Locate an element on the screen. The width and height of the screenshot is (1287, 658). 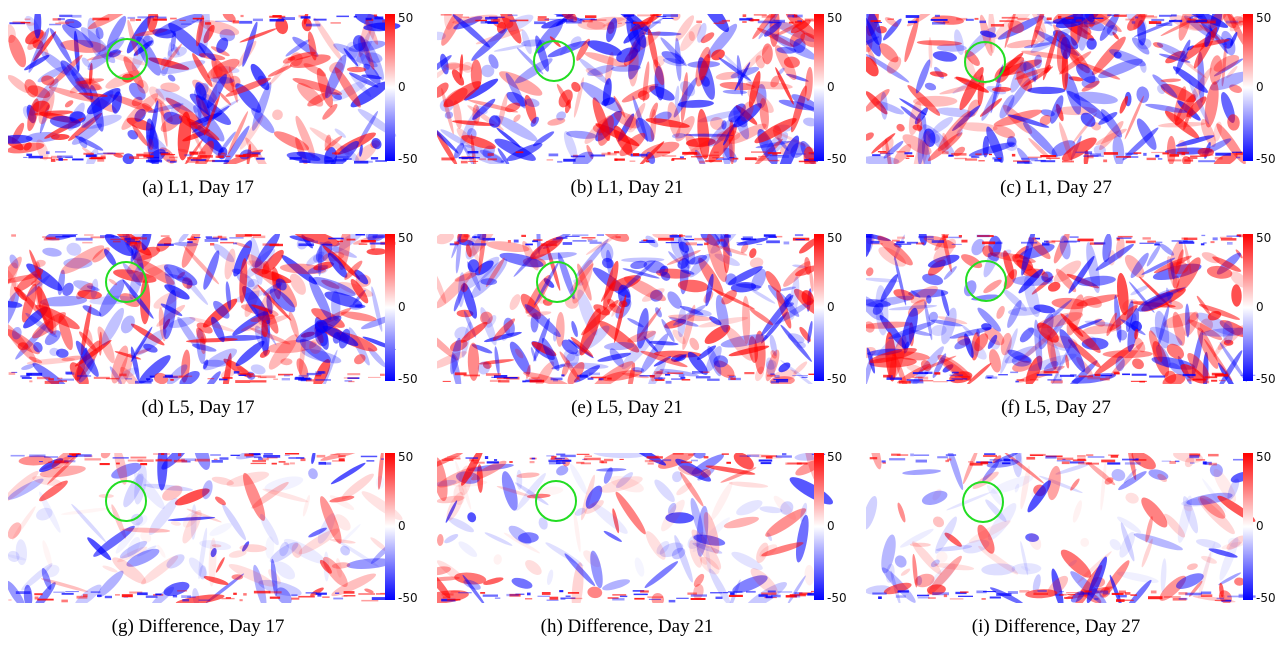
heatmap is located at coordinates (630, 89).